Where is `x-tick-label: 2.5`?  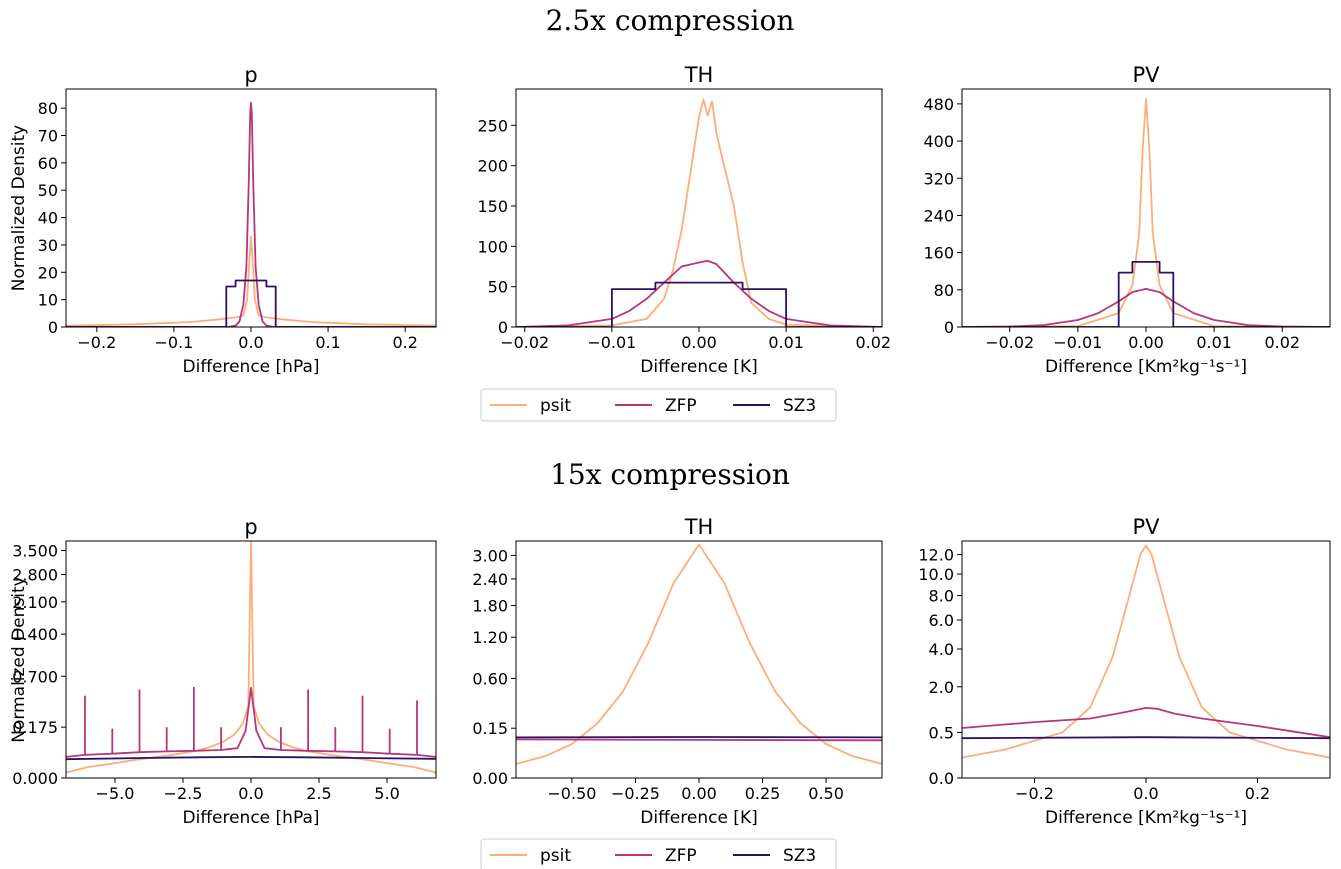
x-tick-label: 2.5 is located at coordinates (318, 793).